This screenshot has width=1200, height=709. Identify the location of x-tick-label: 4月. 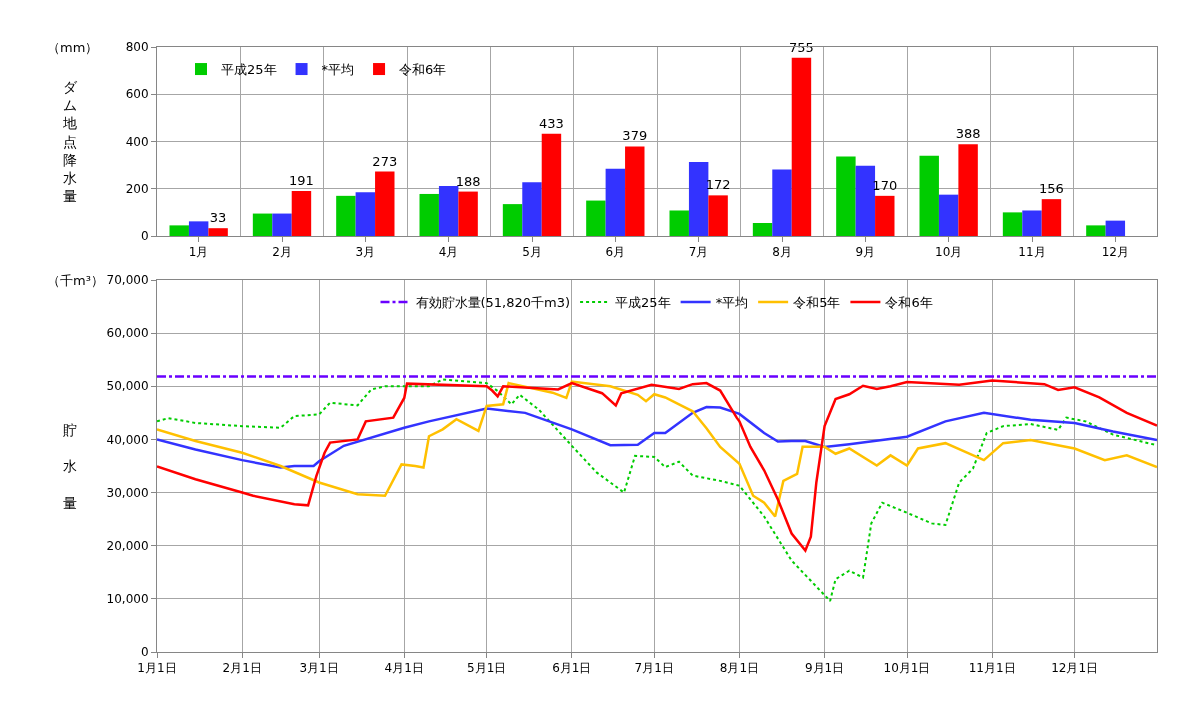
(448, 252).